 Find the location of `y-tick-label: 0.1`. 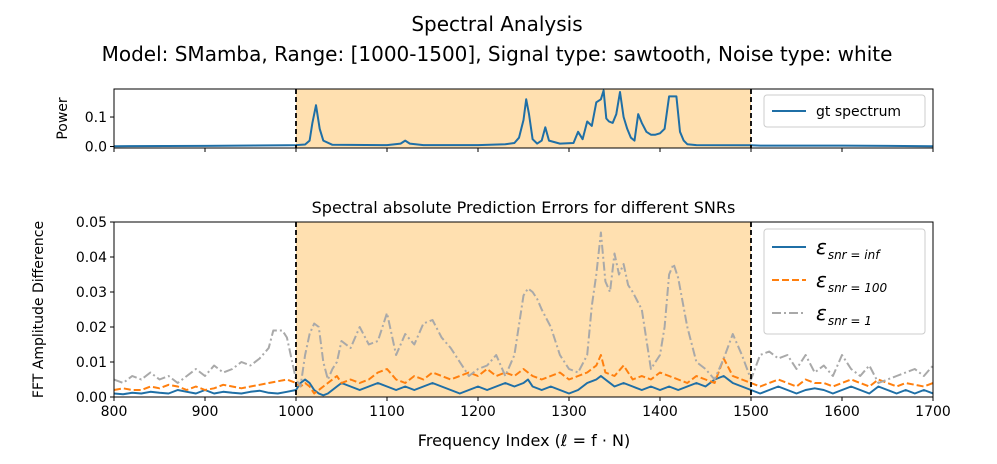

y-tick-label: 0.1 is located at coordinates (96, 118).